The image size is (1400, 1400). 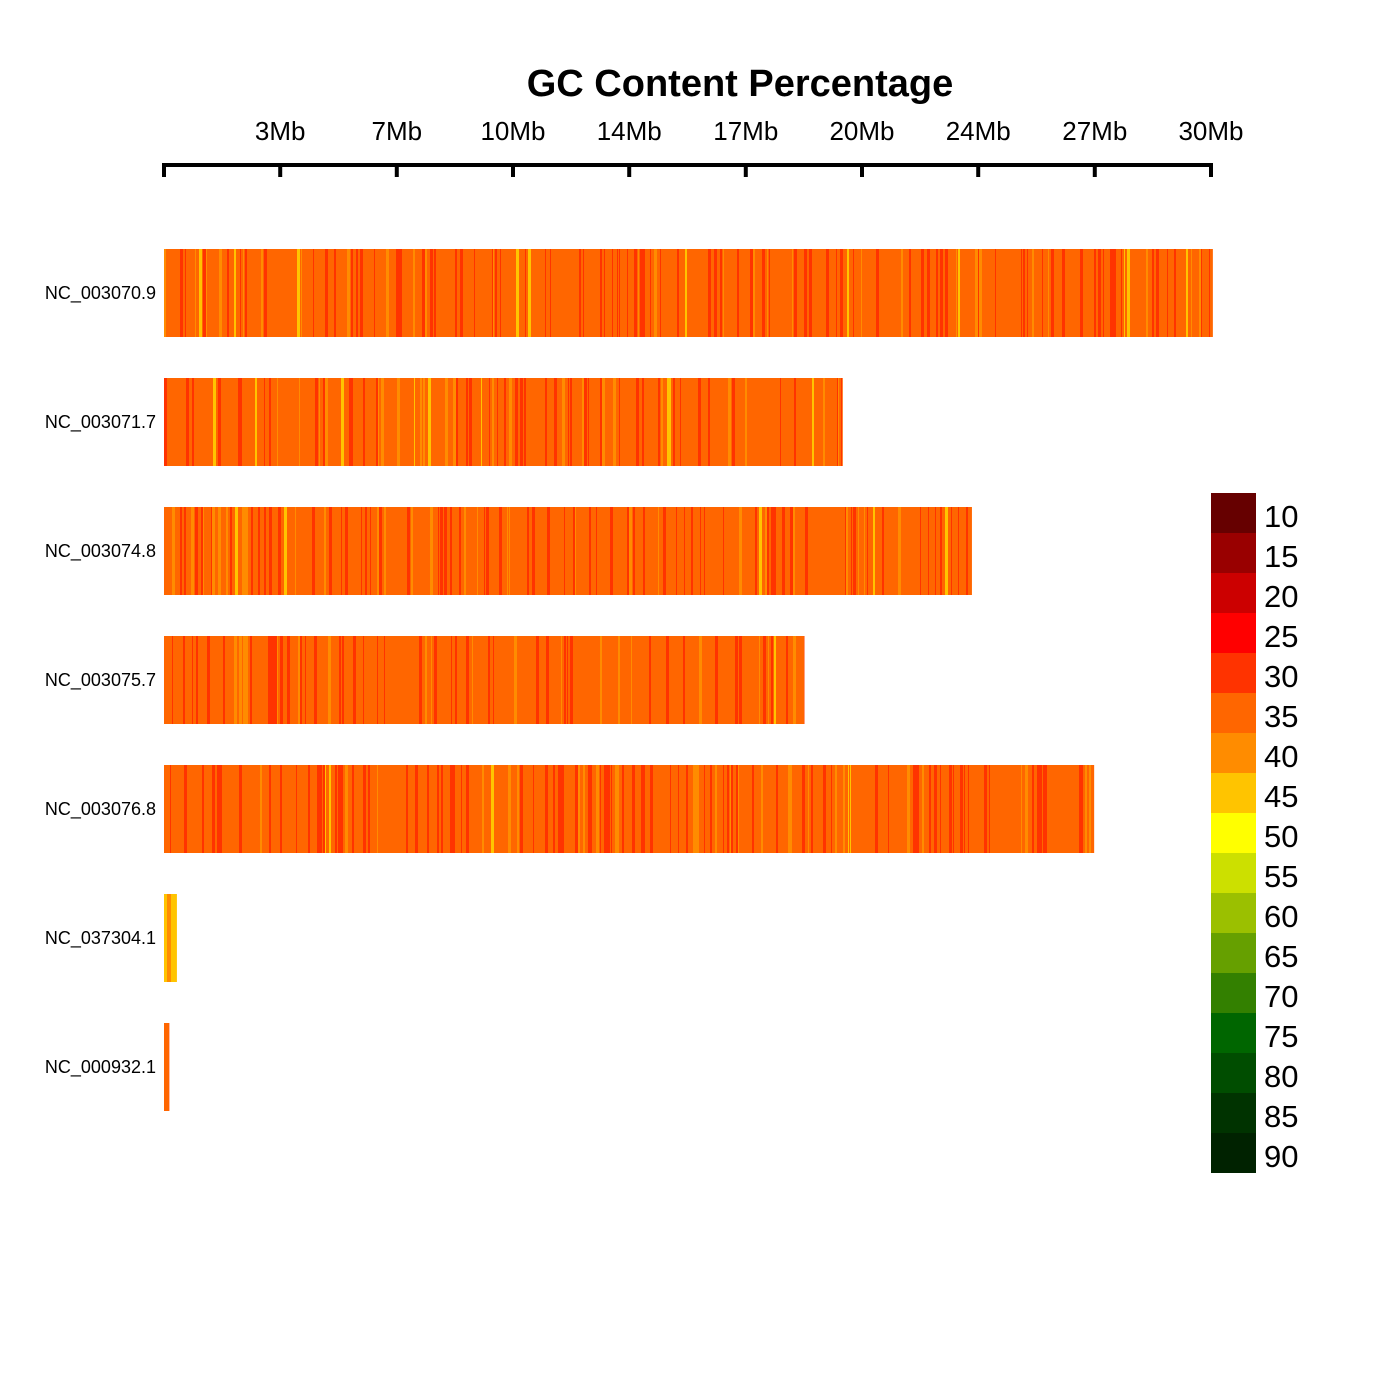 What do you see at coordinates (1094, 131) in the screenshot?
I see `x-tick-label: 27Mb` at bounding box center [1094, 131].